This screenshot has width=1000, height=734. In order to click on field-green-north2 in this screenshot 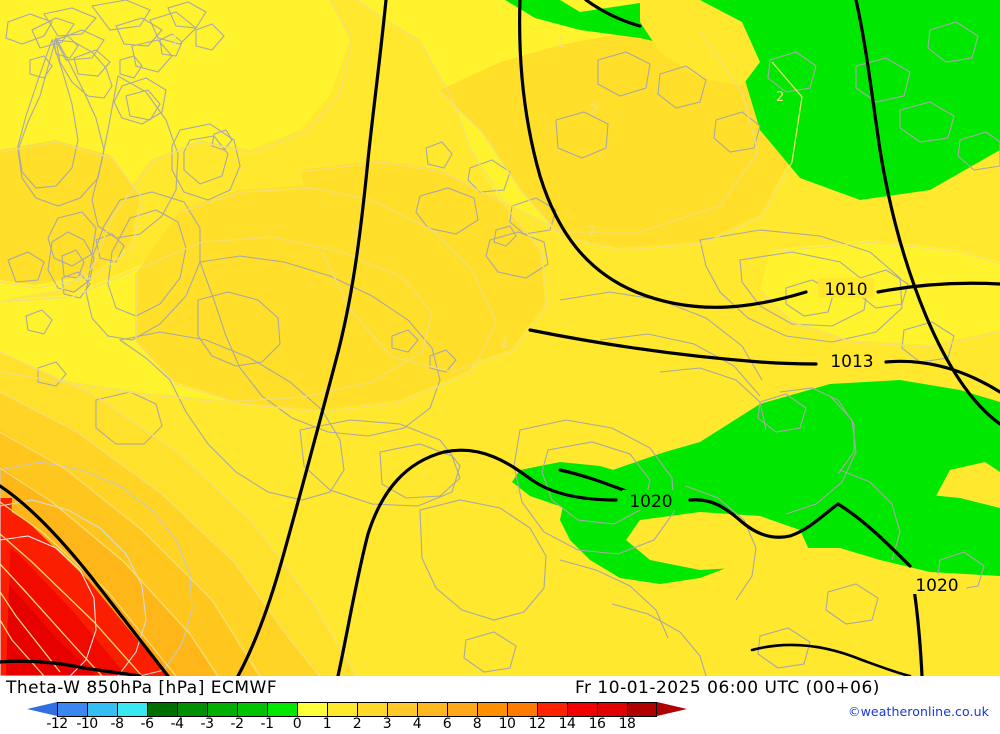, I will do `click(852, 90)`.